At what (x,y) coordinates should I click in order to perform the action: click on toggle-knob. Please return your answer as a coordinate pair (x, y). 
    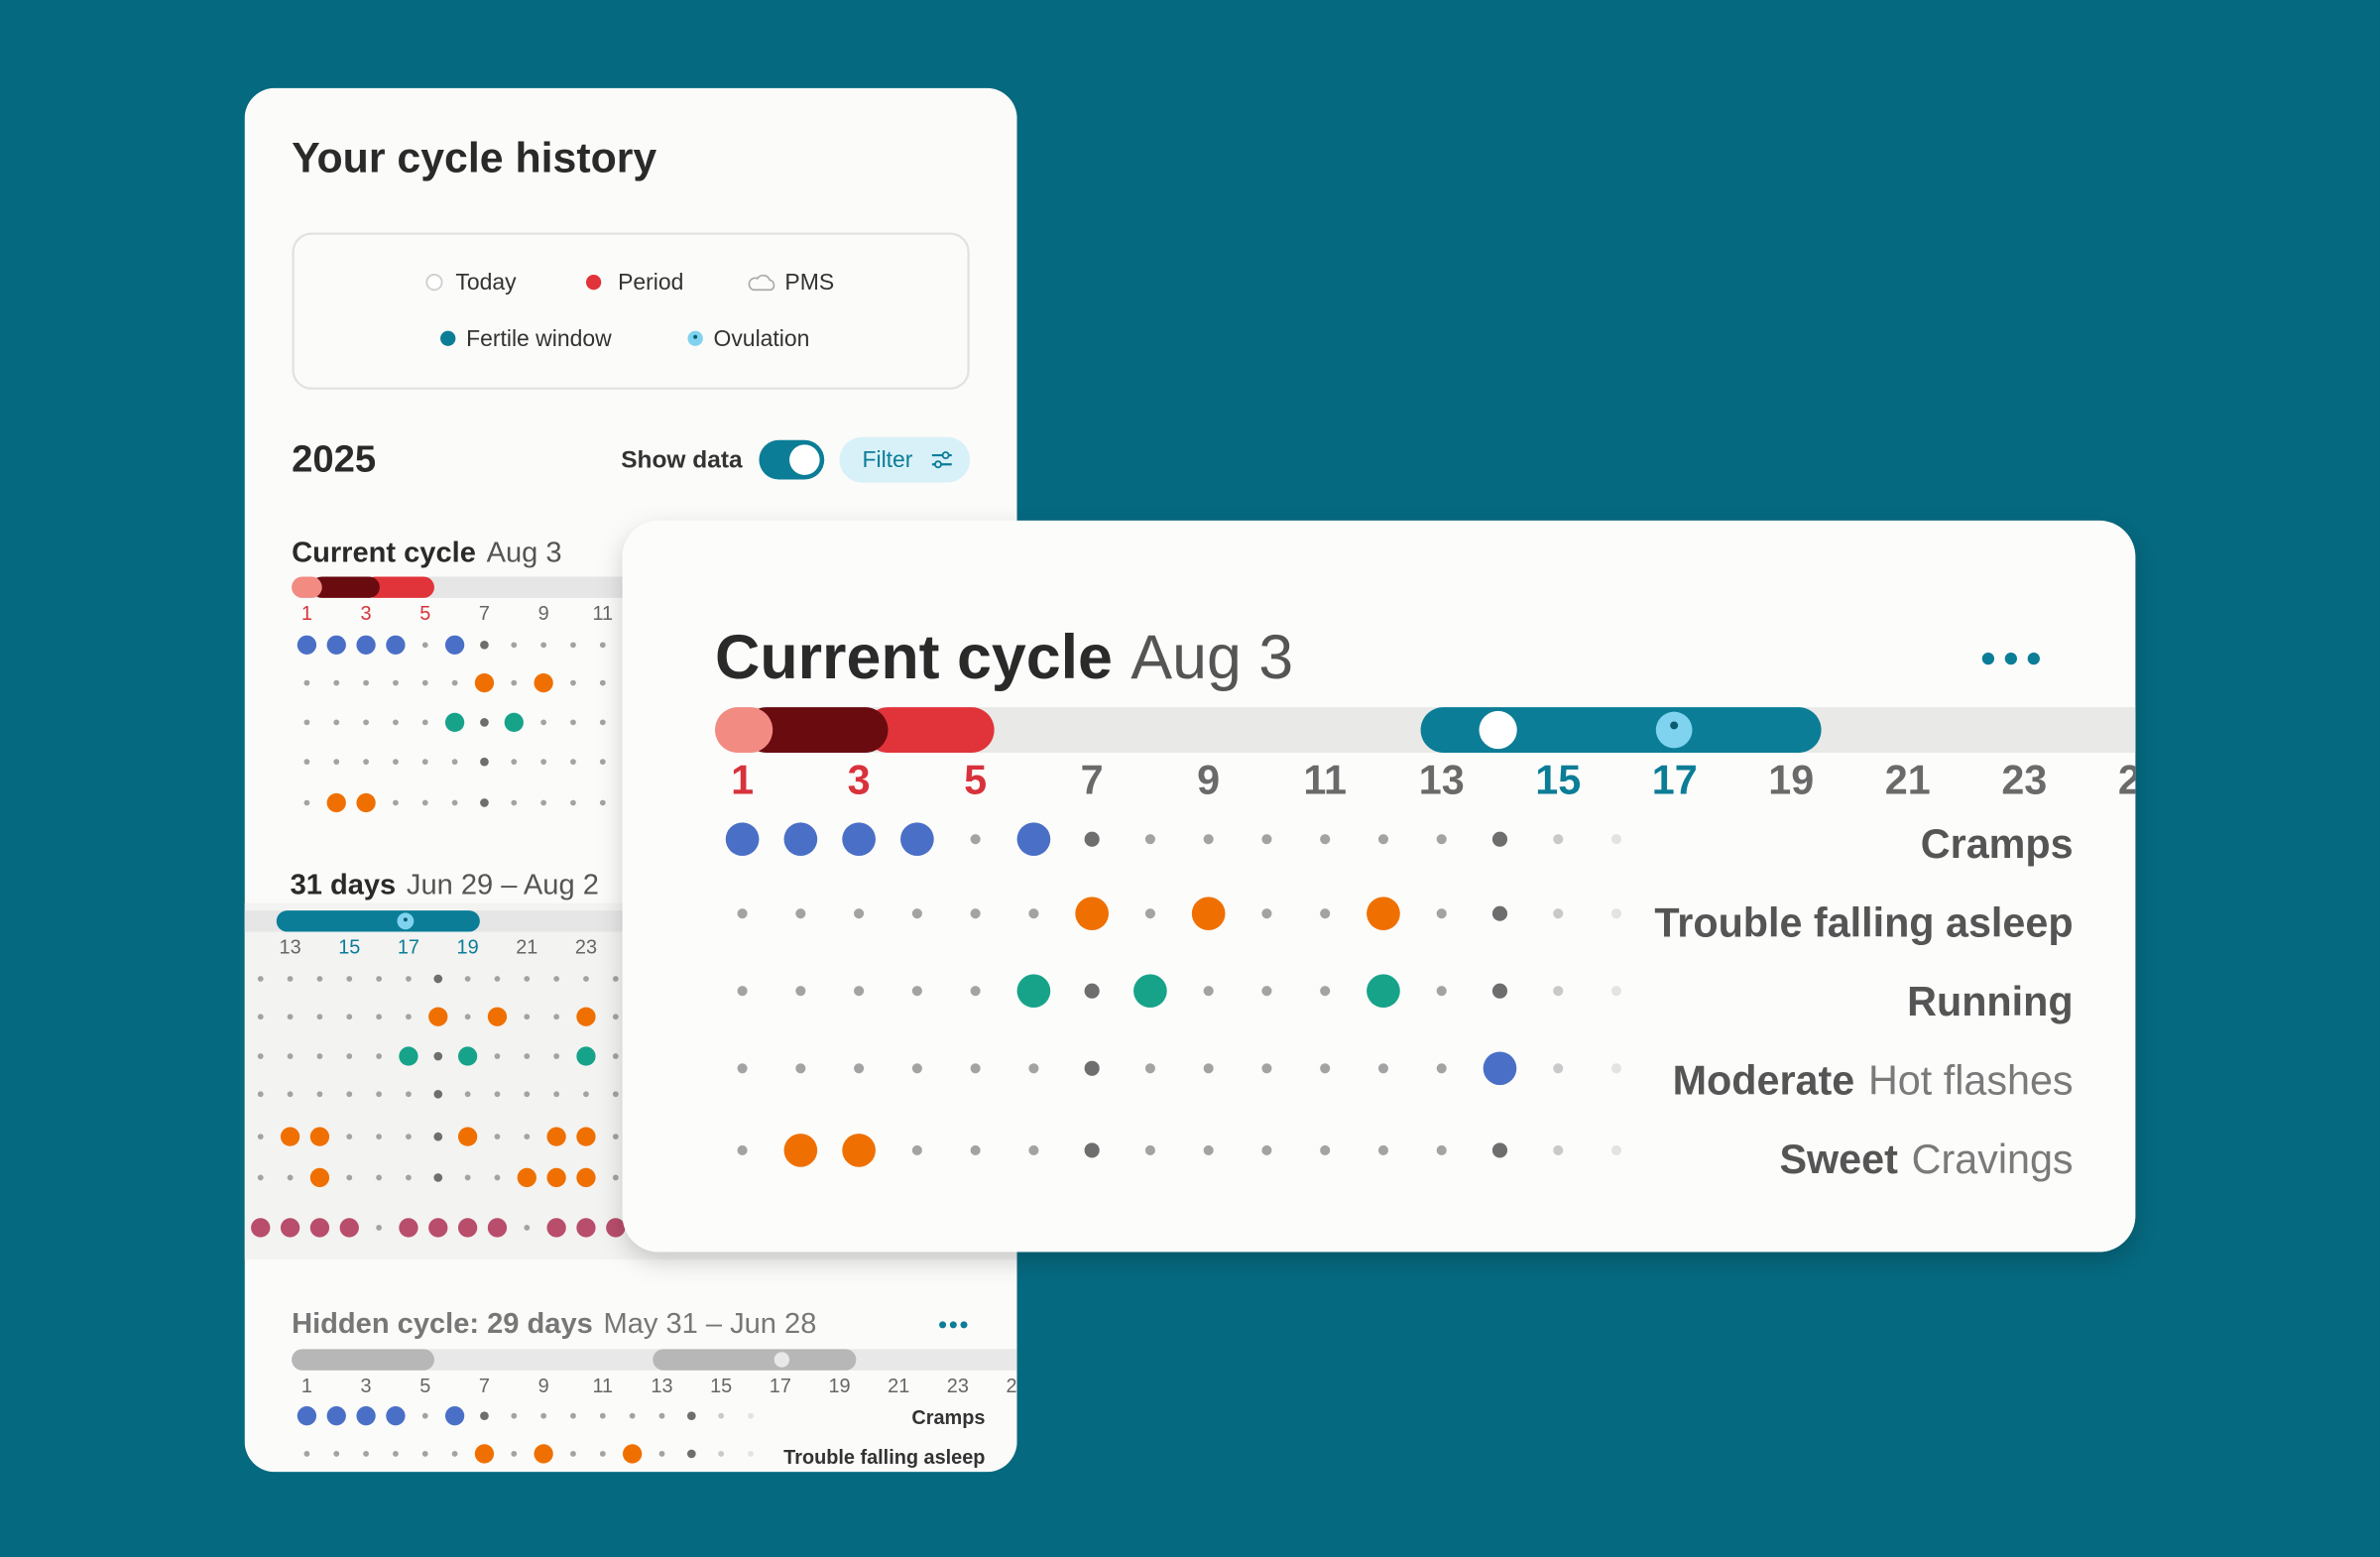
    Looking at the image, I should click on (804, 459).